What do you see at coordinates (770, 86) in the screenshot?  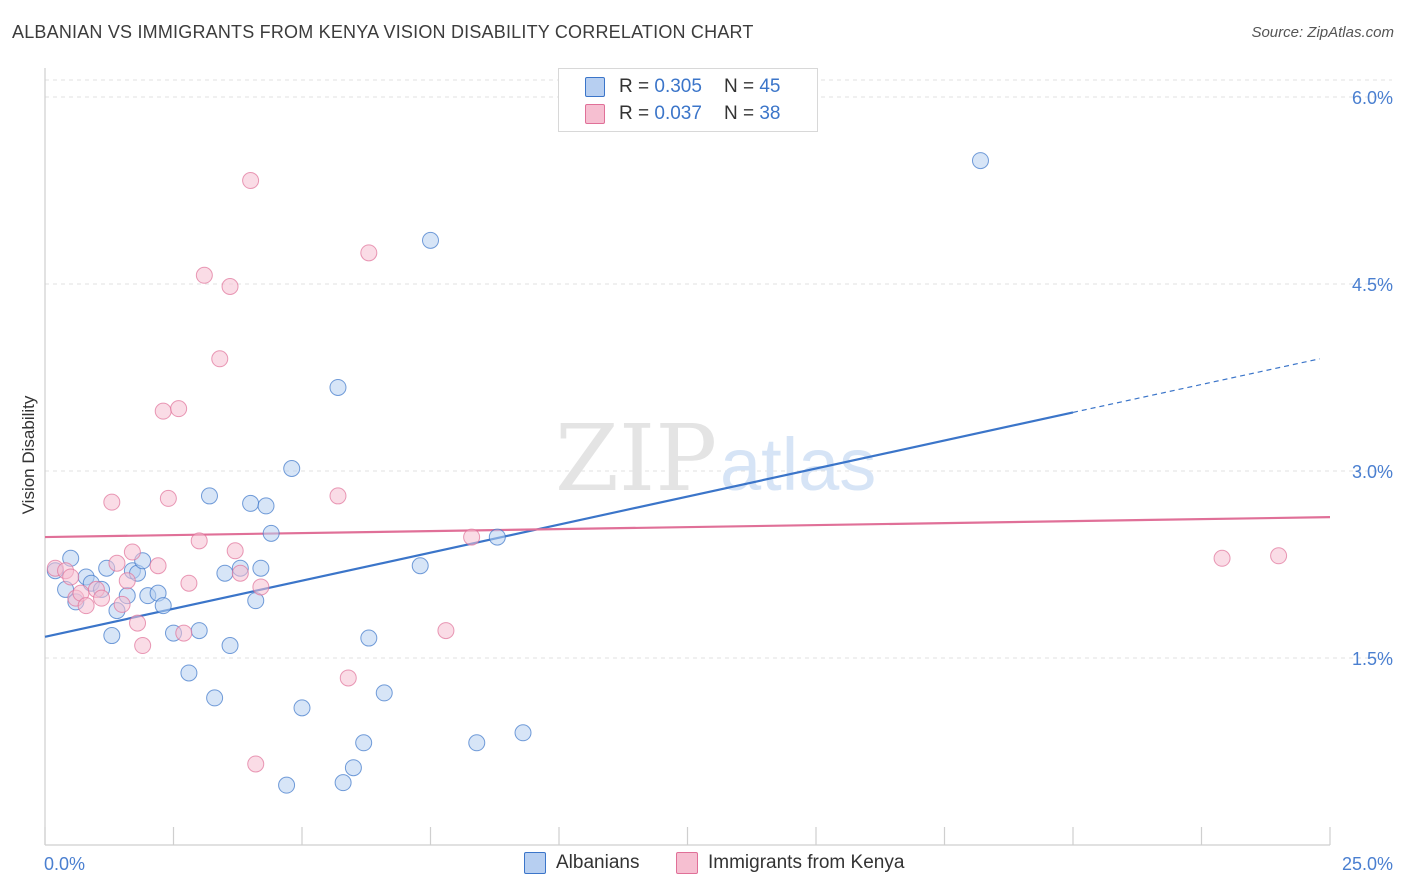 I see `blue-n-value: 45` at bounding box center [770, 86].